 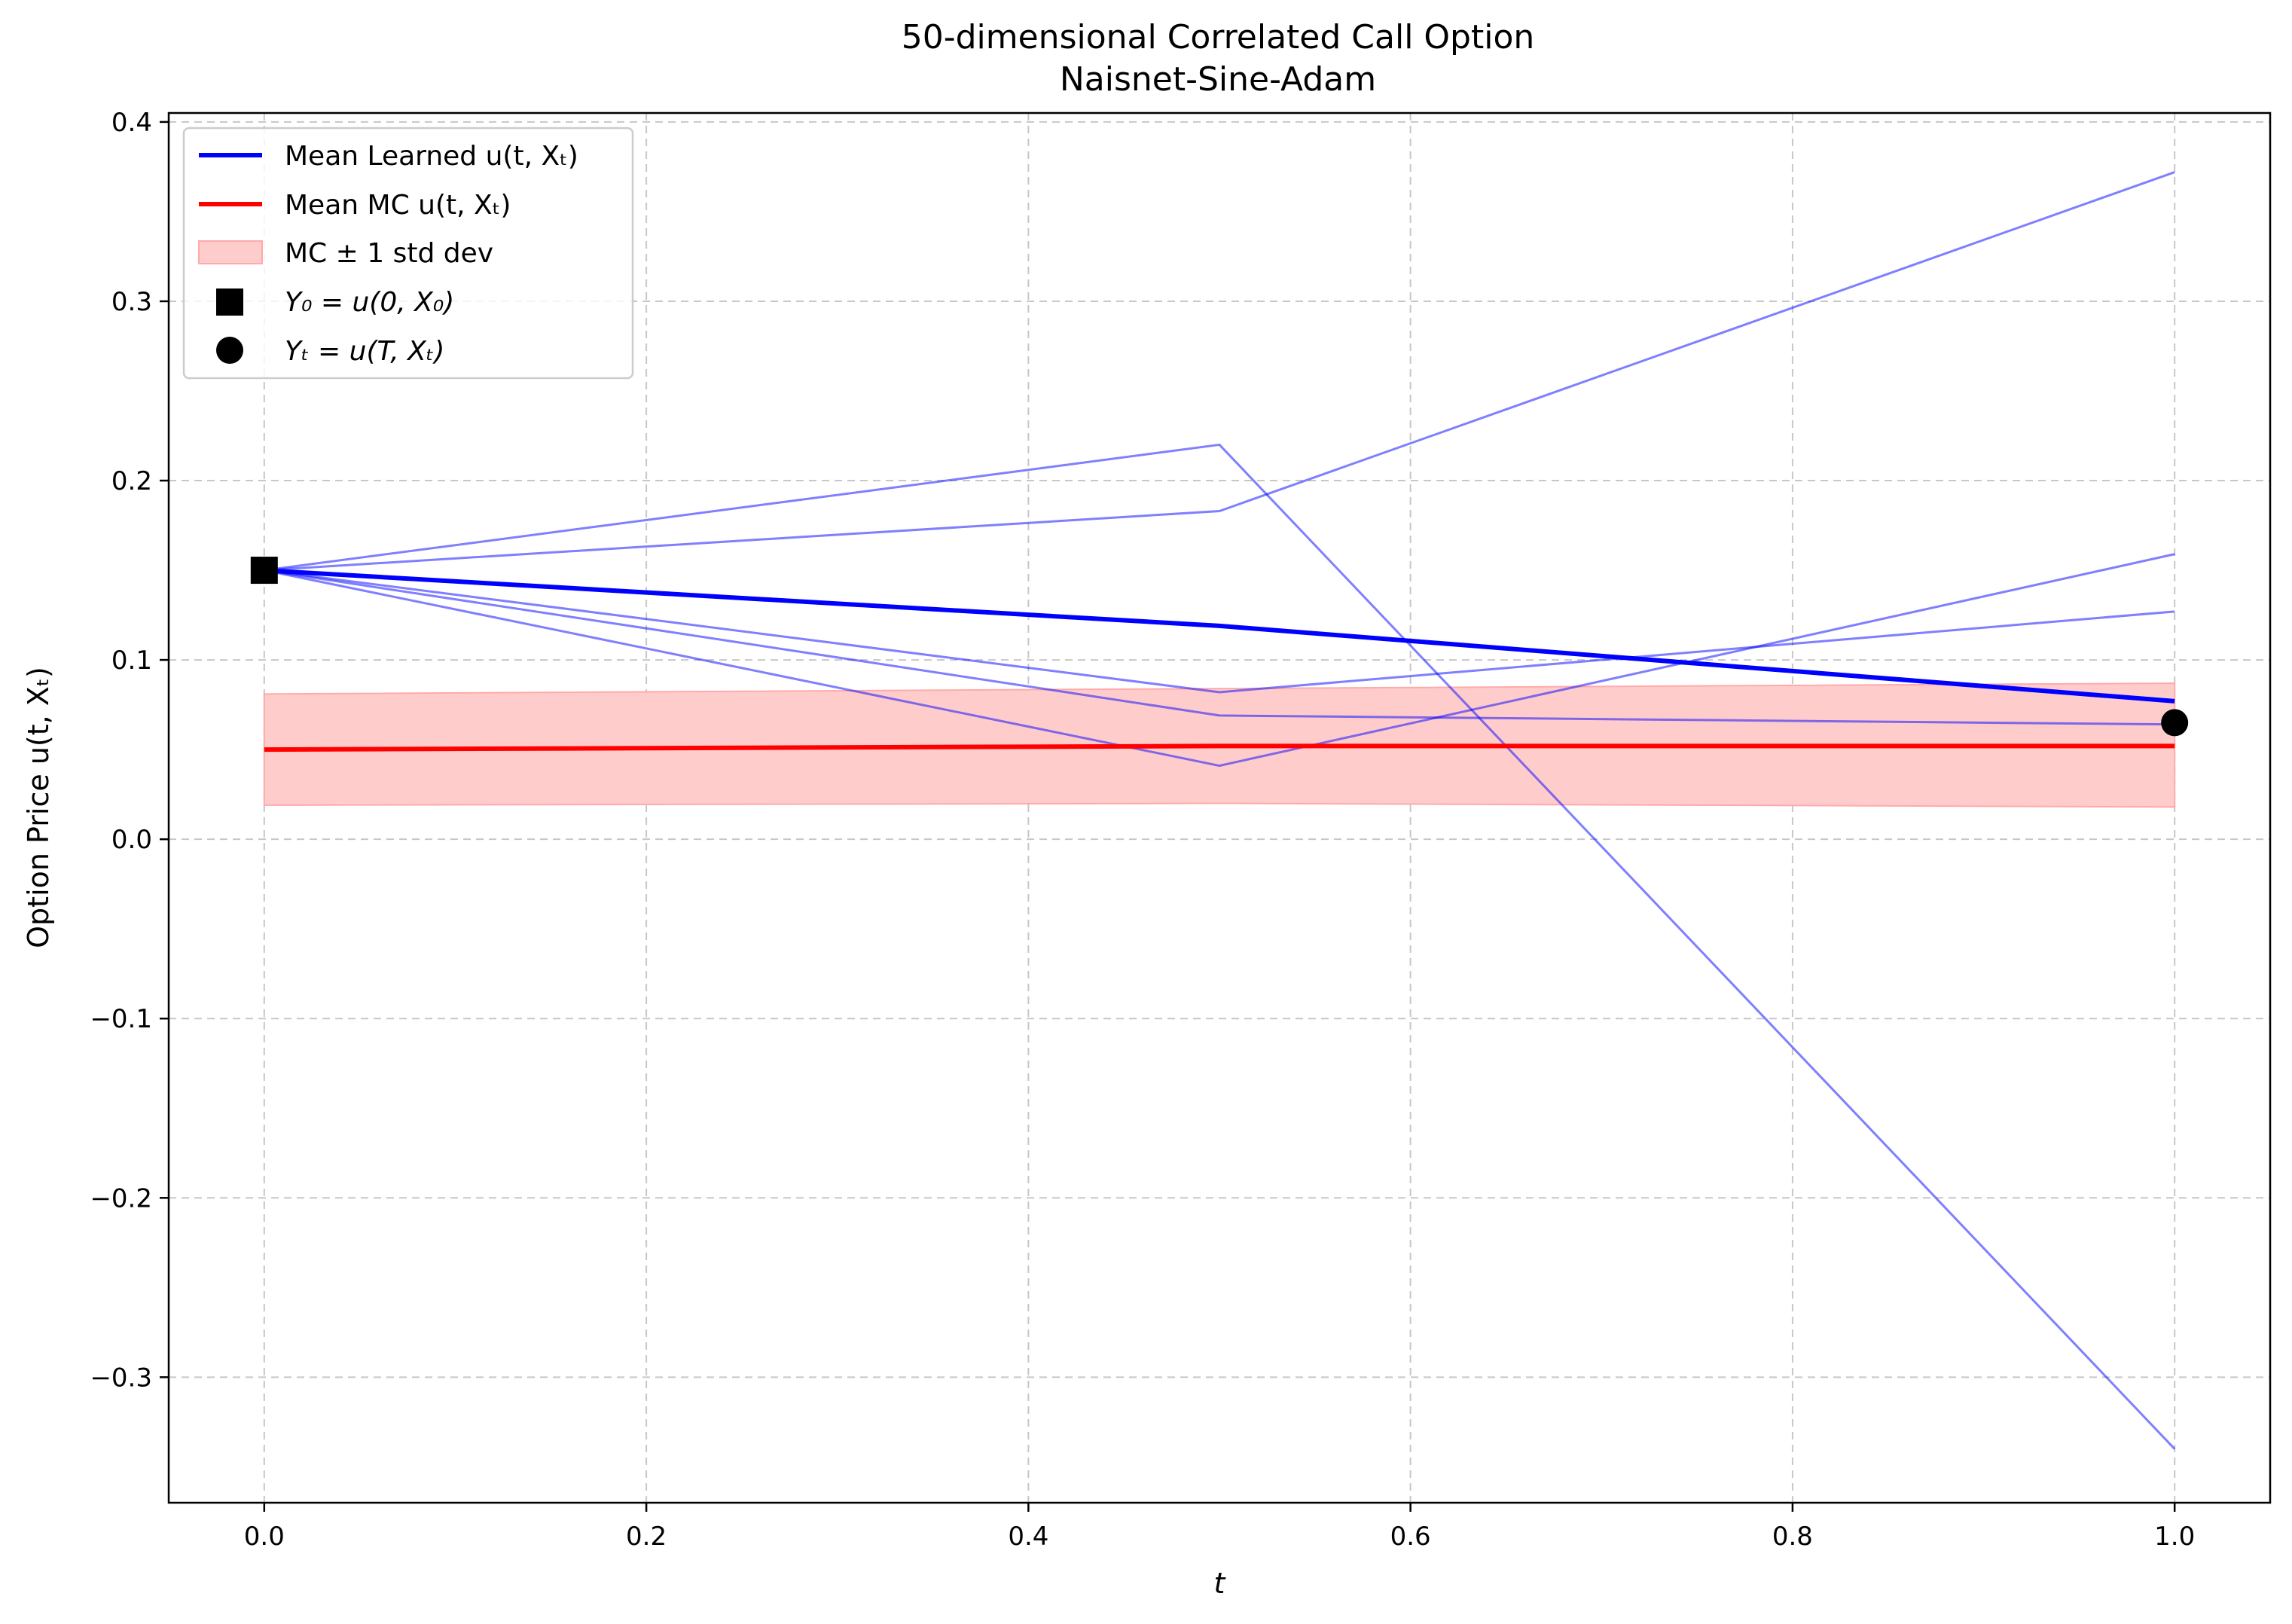 I want to click on y-tick-label: −0.1, so click(x=121, y=1019).